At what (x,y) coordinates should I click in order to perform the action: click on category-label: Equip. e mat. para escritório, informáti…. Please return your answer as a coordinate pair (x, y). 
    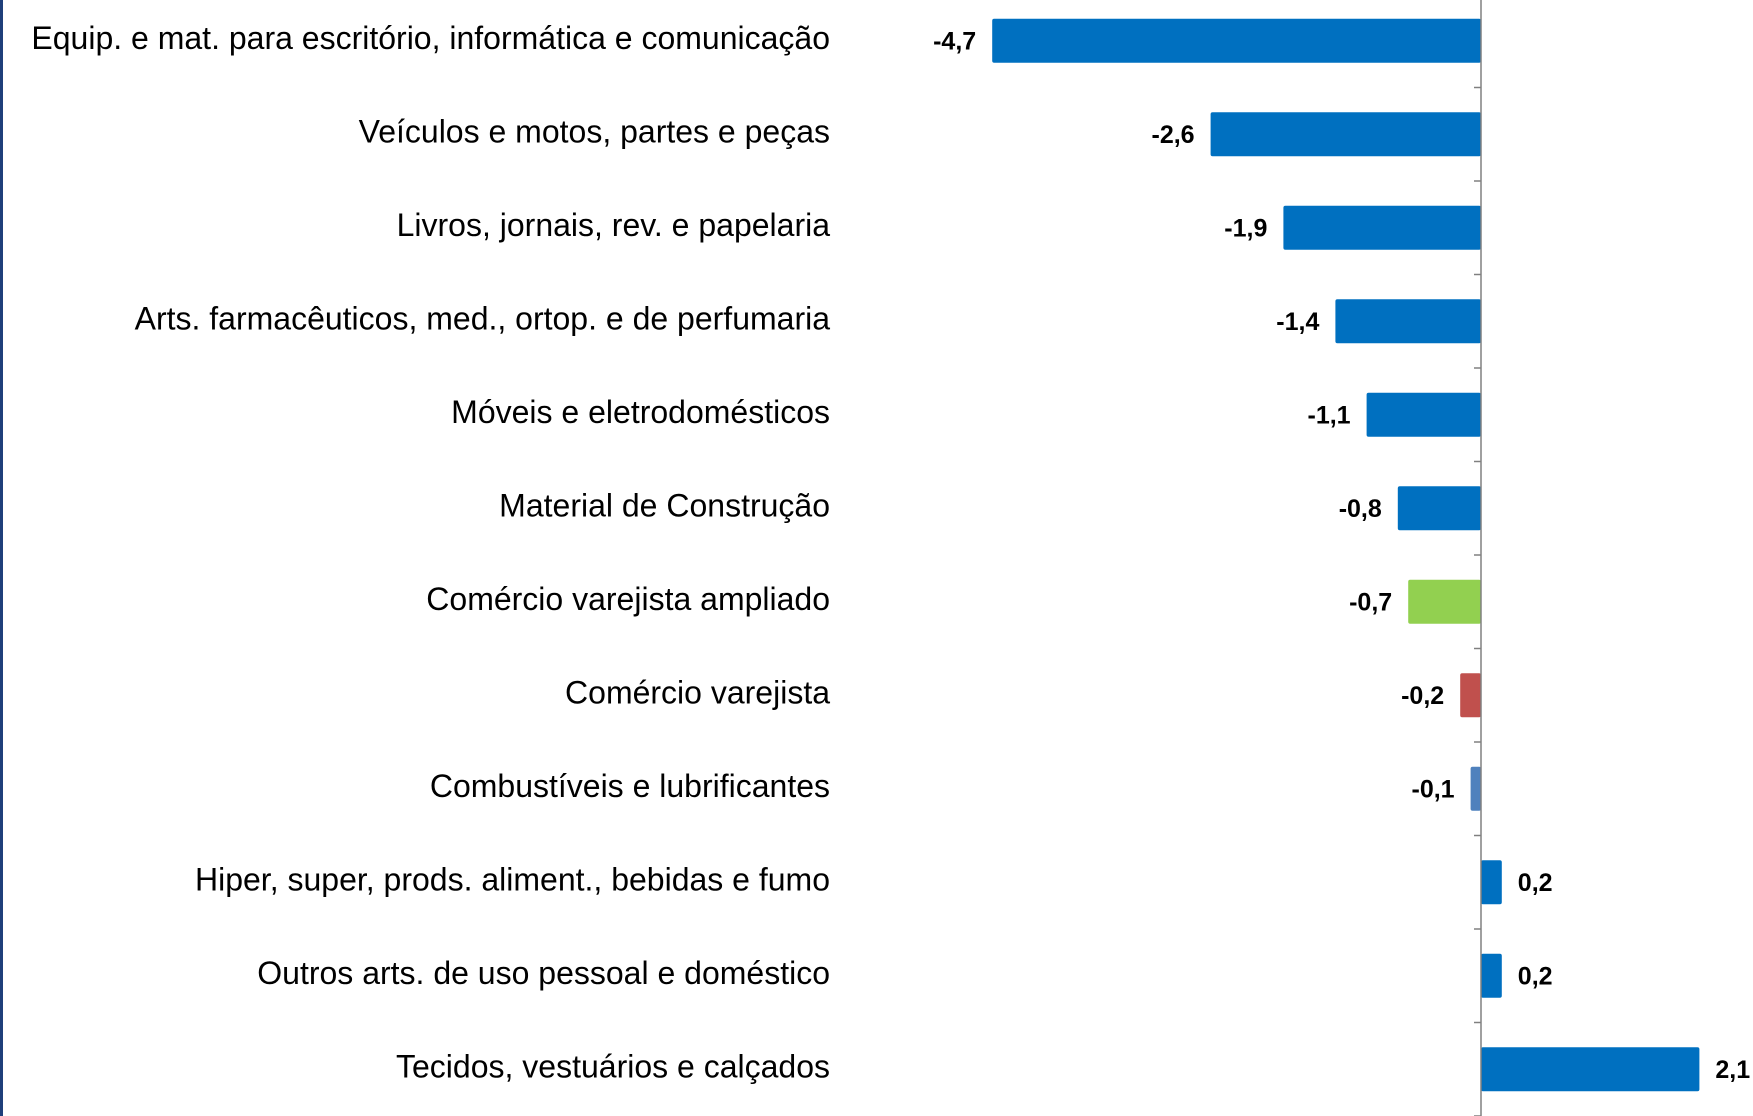
    Looking at the image, I should click on (430, 38).